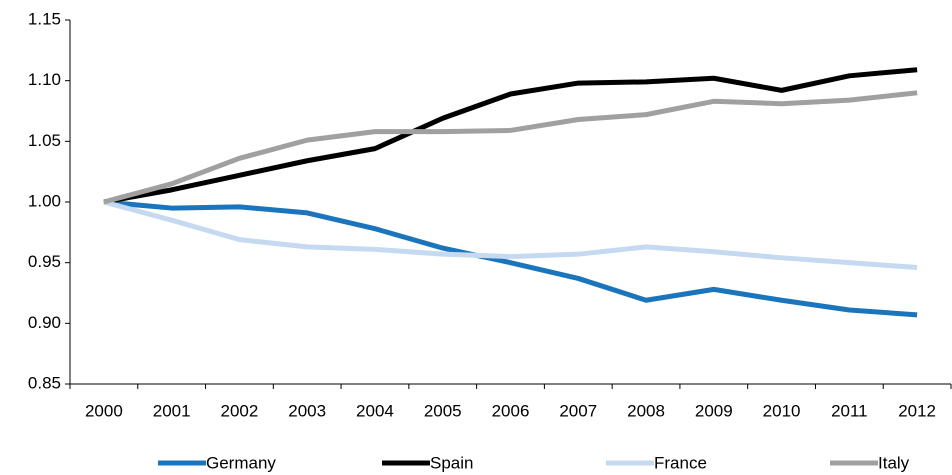 This screenshot has height=475, width=952. What do you see at coordinates (578, 410) in the screenshot?
I see `x-tick-label: 2007` at bounding box center [578, 410].